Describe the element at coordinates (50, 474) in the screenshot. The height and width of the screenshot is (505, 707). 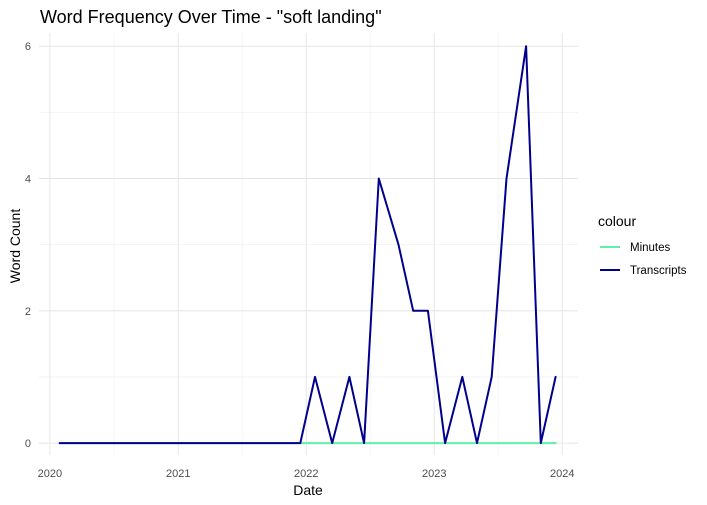
I see `x-tick-label: 2020` at that location.